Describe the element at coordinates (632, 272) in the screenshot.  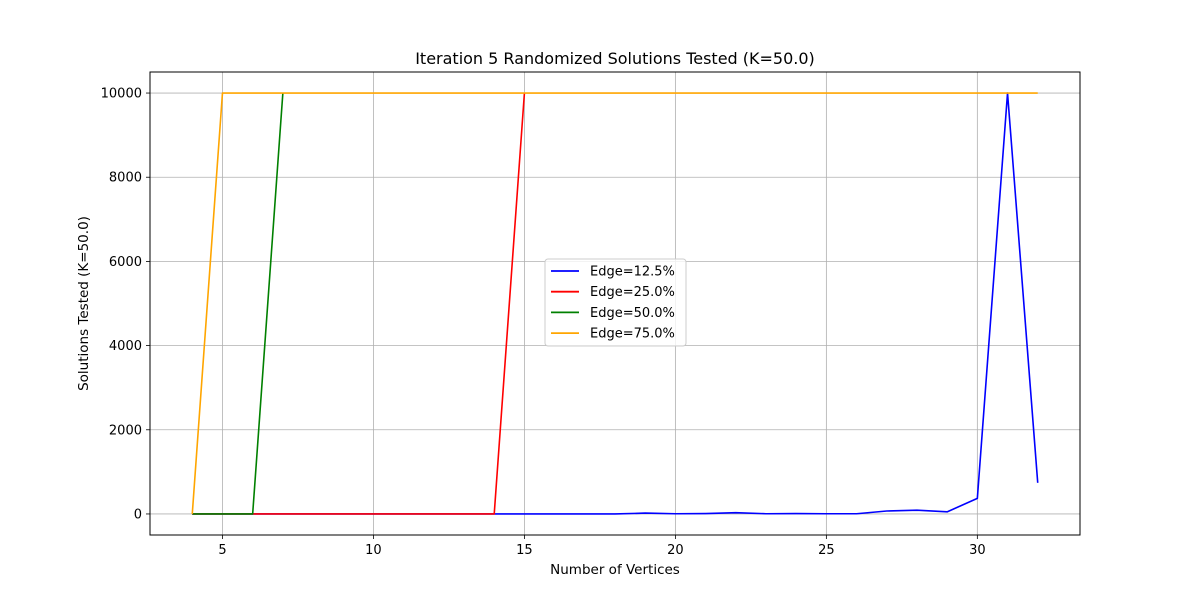
I see `legend-label-1: Edge=12.5%` at that location.